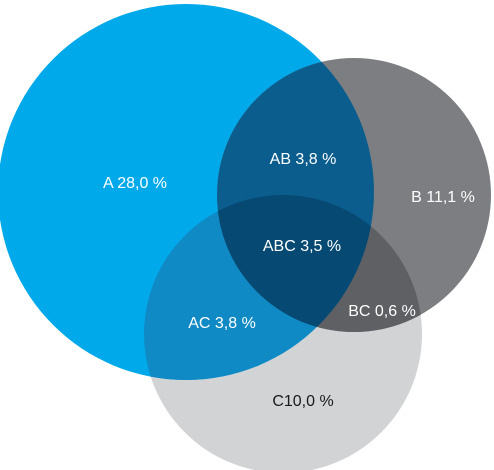 The height and width of the screenshot is (470, 494). Describe the element at coordinates (222, 323) in the screenshot. I see `label-ac: AC 3,8 %` at that location.